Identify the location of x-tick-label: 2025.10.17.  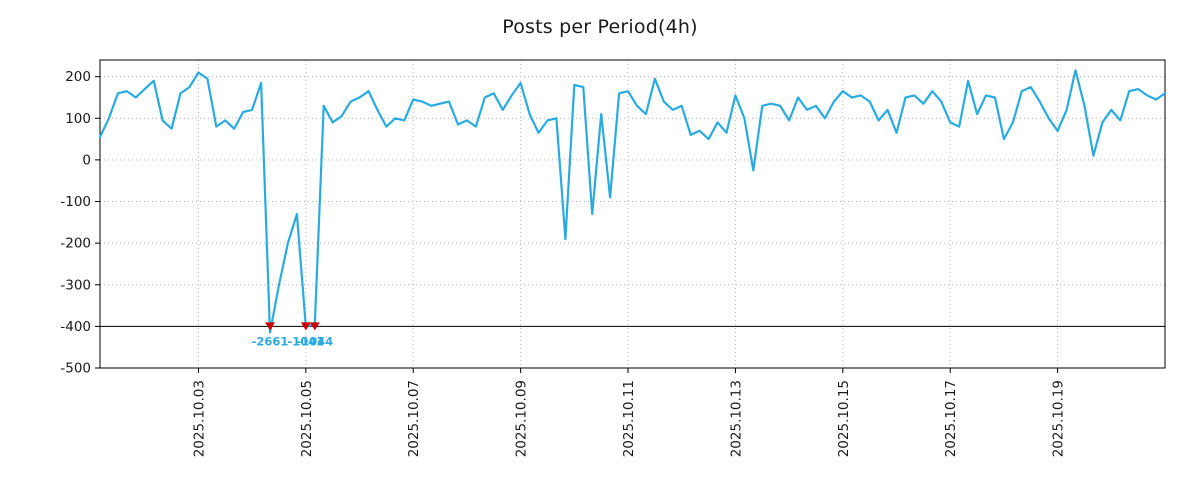
(951, 418).